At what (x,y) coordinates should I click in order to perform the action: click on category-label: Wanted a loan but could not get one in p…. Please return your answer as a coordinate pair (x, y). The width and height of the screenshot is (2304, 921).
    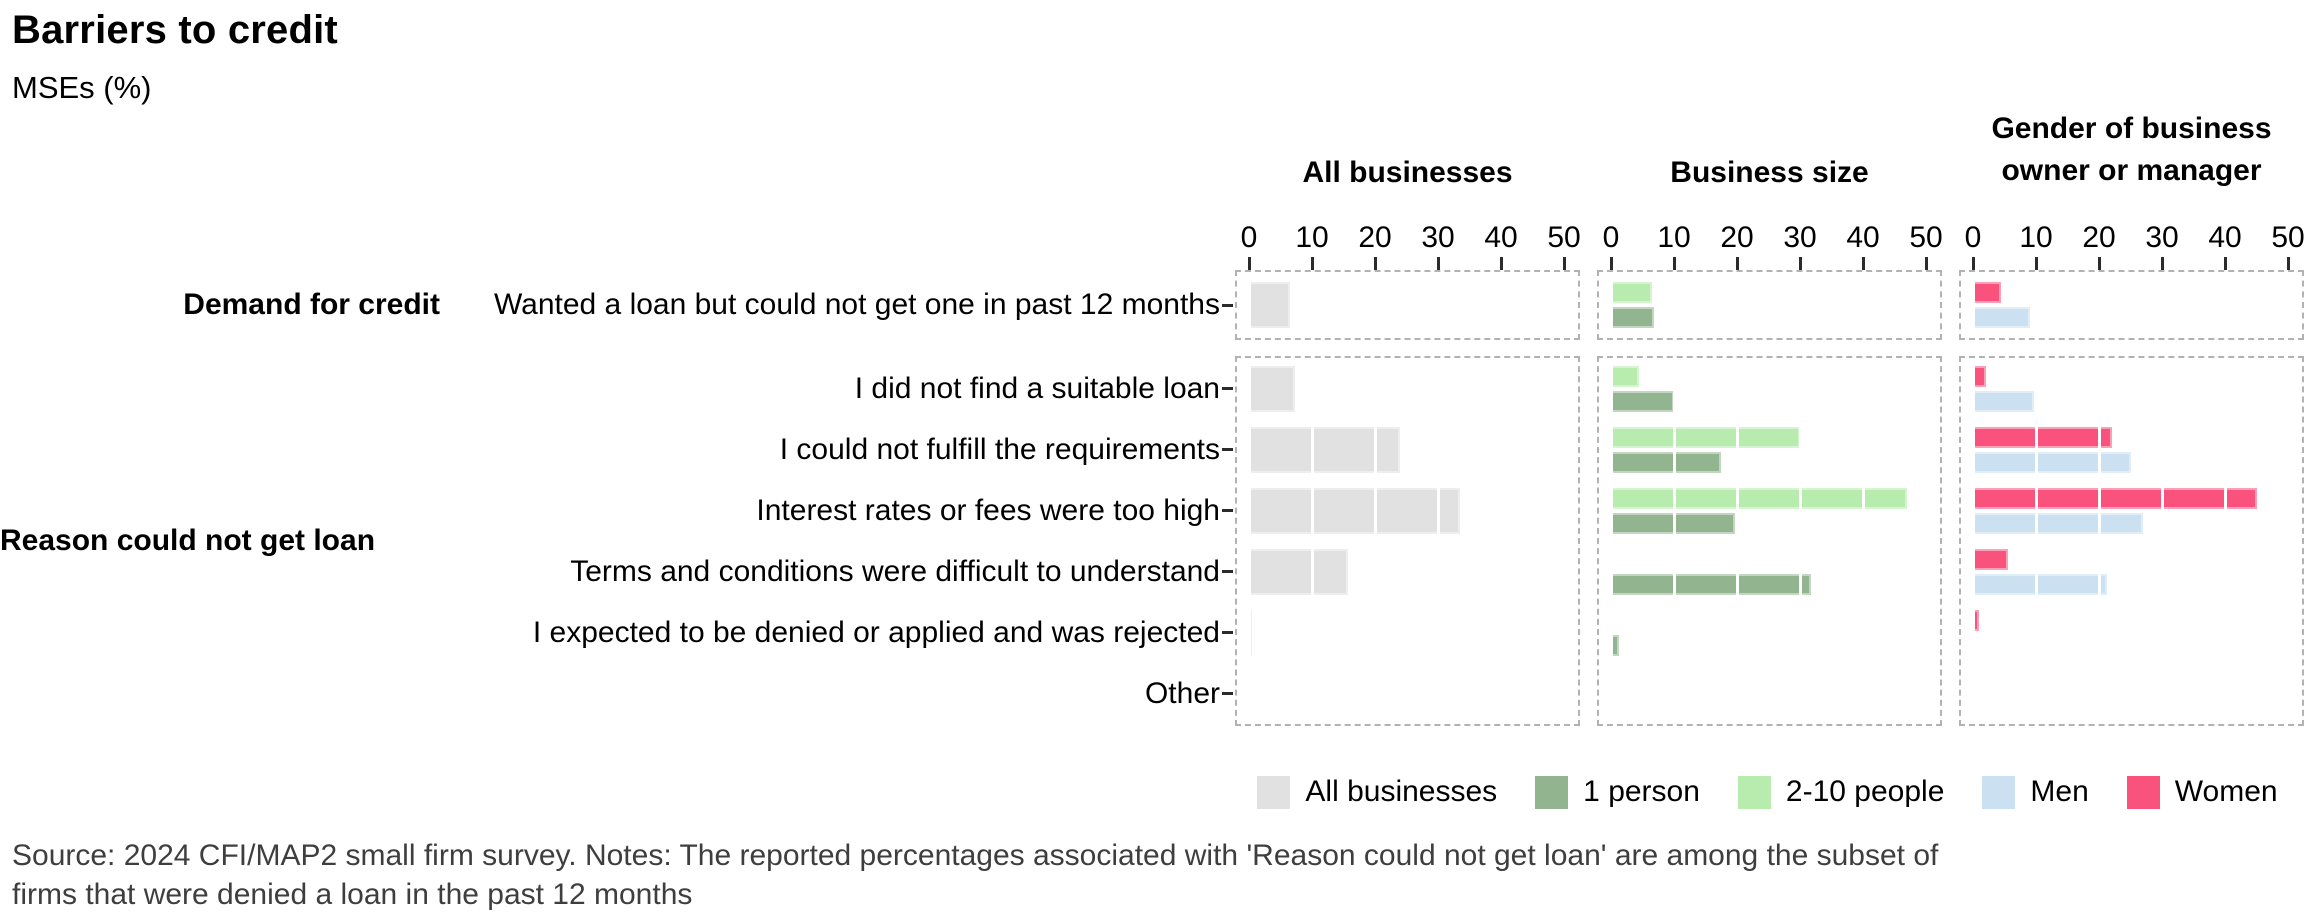
    Looking at the image, I should click on (856, 304).